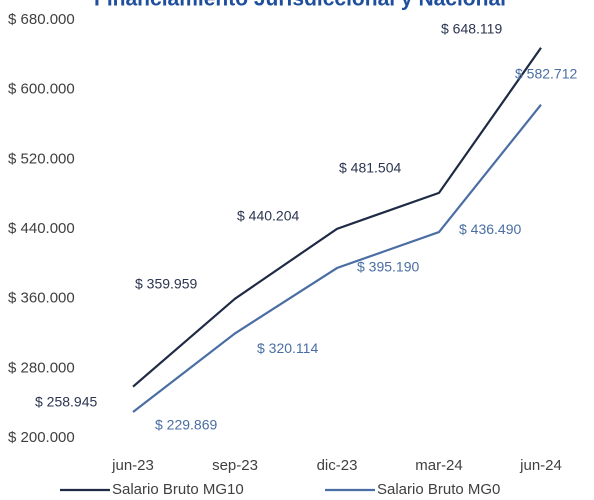  Describe the element at coordinates (388, 267) in the screenshot. I see `data-label: $ 395.190` at that location.